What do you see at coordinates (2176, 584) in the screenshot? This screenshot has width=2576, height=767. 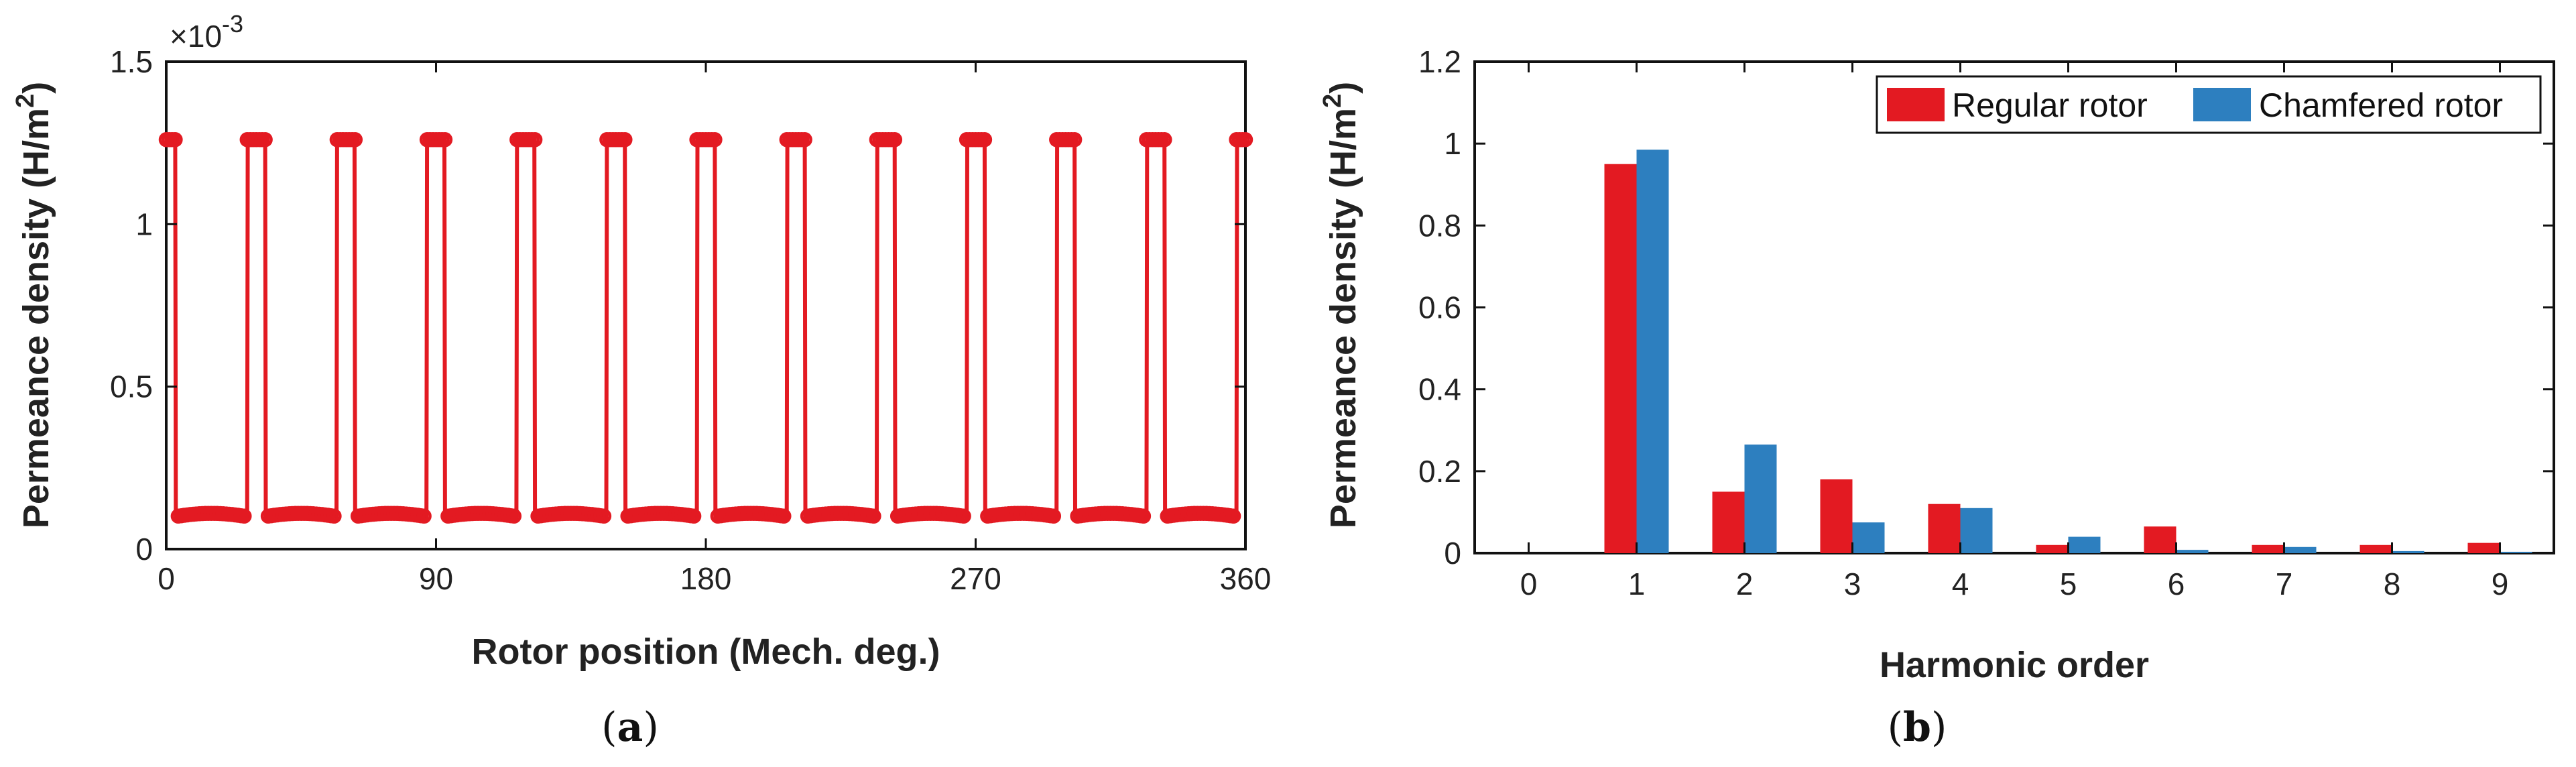 I see `x-tick-label: 6` at bounding box center [2176, 584].